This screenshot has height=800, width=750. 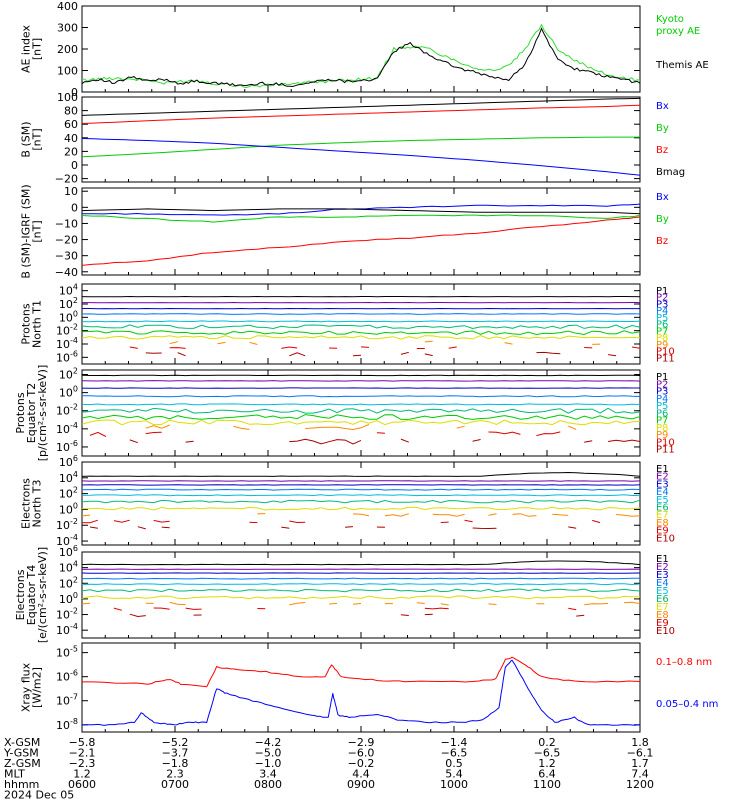 What do you see at coordinates (361, 742) in the screenshot?
I see `footer-value: −2.9` at bounding box center [361, 742].